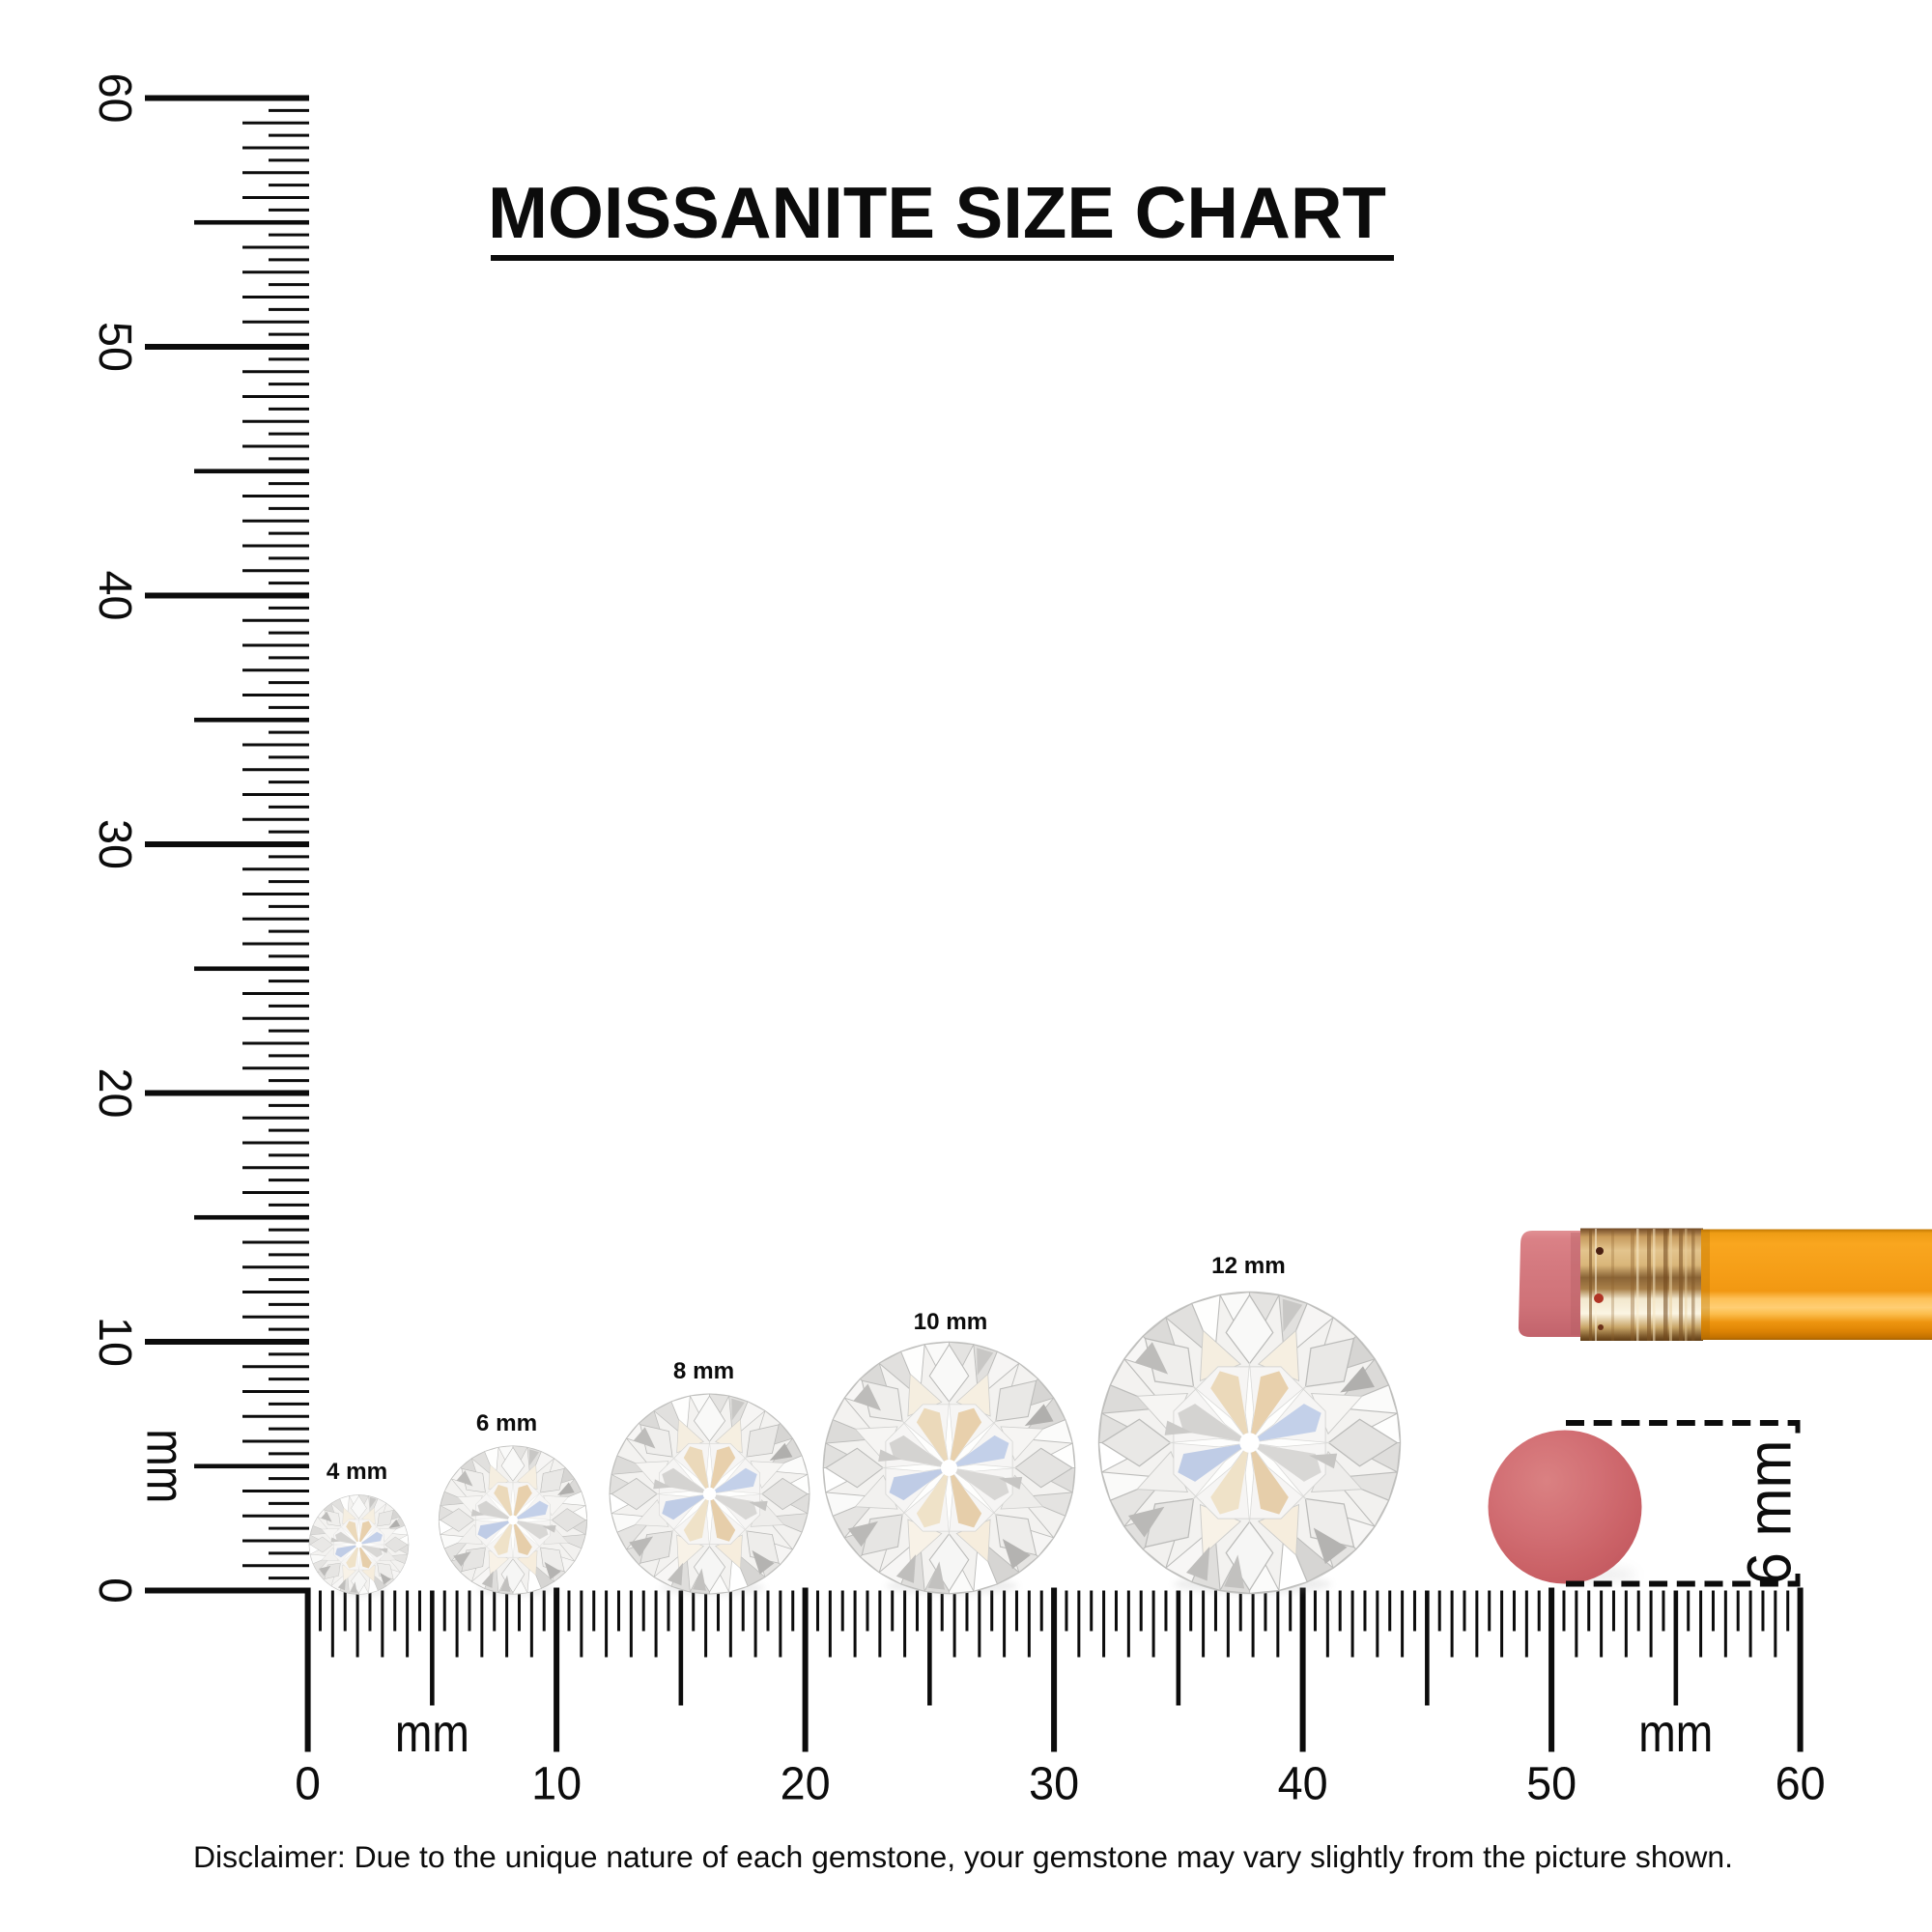 The width and height of the screenshot is (1932, 1932). What do you see at coordinates (951, 1322) in the screenshot?
I see `svg-text: 10 mm` at bounding box center [951, 1322].